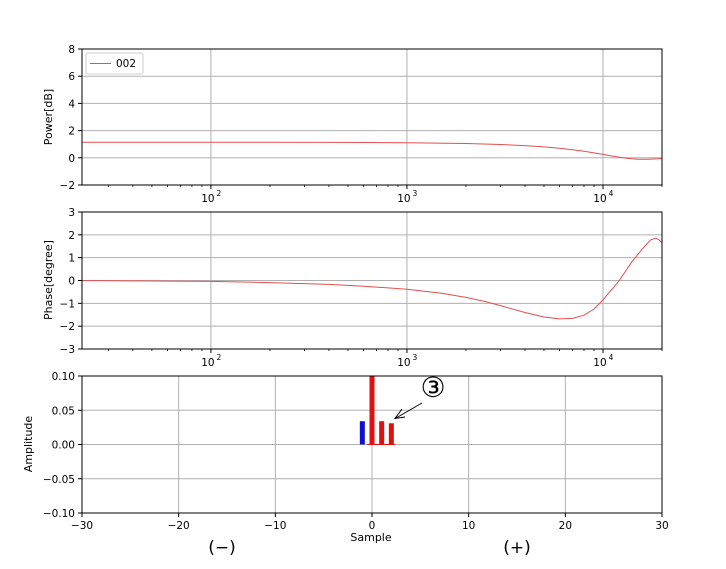 The image size is (726, 569). Describe the element at coordinates (468, 526) in the screenshot. I see `amplitude-x-tick-label: 10` at that location.